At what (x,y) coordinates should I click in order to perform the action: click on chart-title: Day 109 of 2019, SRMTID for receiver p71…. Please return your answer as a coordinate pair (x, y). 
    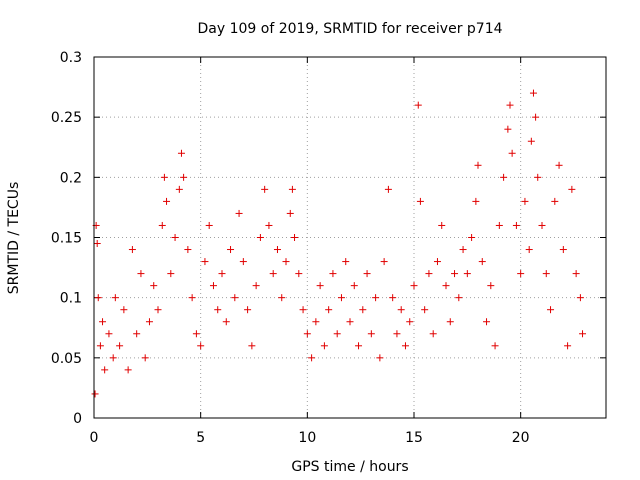
    Looking at the image, I should click on (349, 29).